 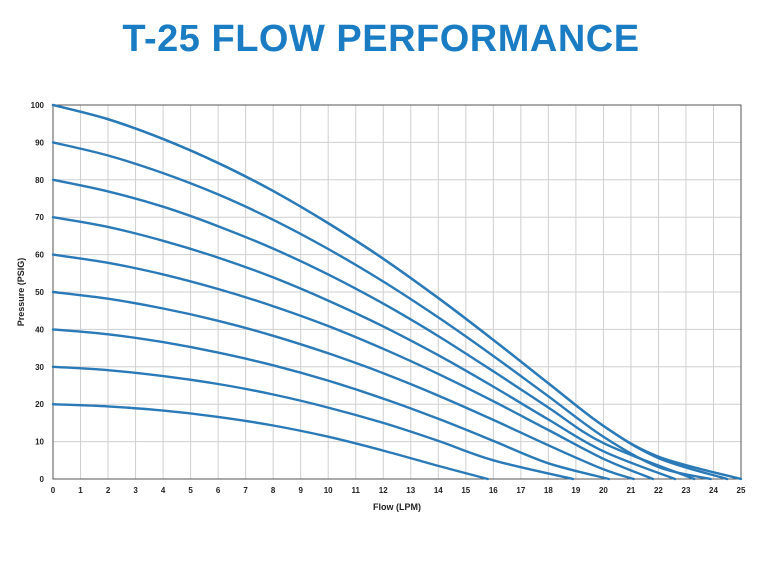 I want to click on page-title: T-25 FLOW PERFORMANCE, so click(x=381, y=39).